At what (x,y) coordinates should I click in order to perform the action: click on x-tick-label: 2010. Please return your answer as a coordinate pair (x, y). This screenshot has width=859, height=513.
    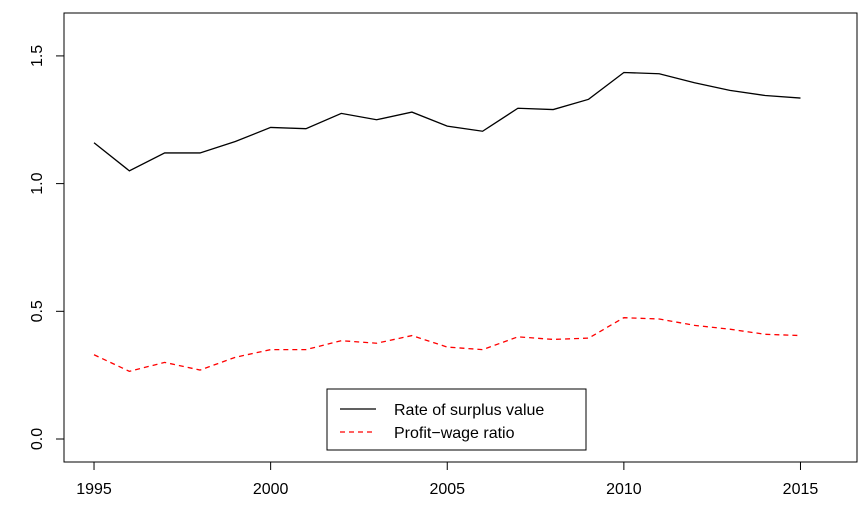
    Looking at the image, I should click on (624, 489).